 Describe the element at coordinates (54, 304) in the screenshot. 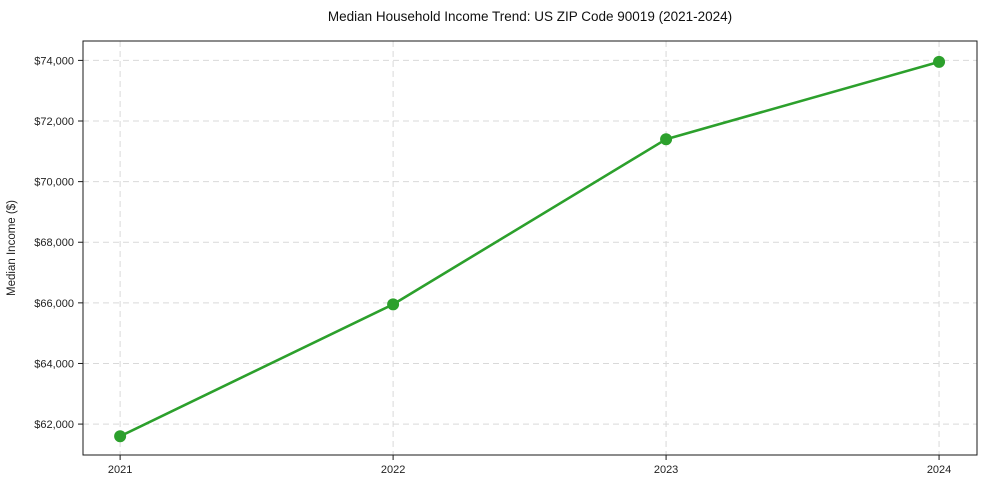

I see `y-tick-label: $66,000` at that location.